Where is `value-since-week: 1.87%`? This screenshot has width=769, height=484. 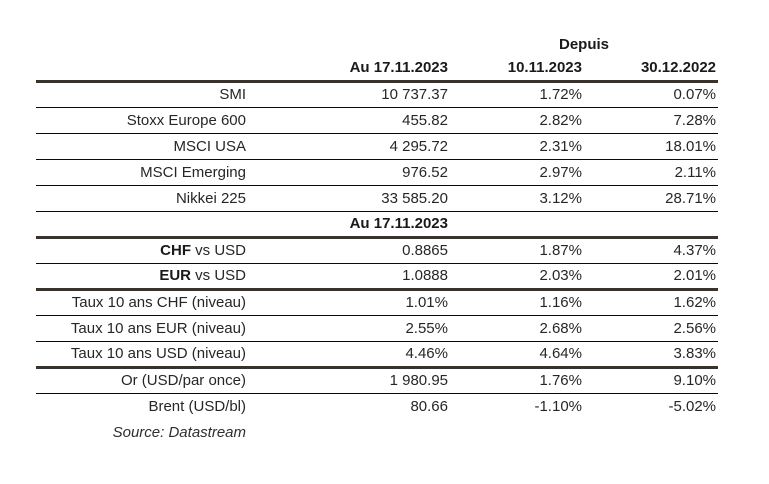
value-since-week: 1.87% is located at coordinates (517, 250).